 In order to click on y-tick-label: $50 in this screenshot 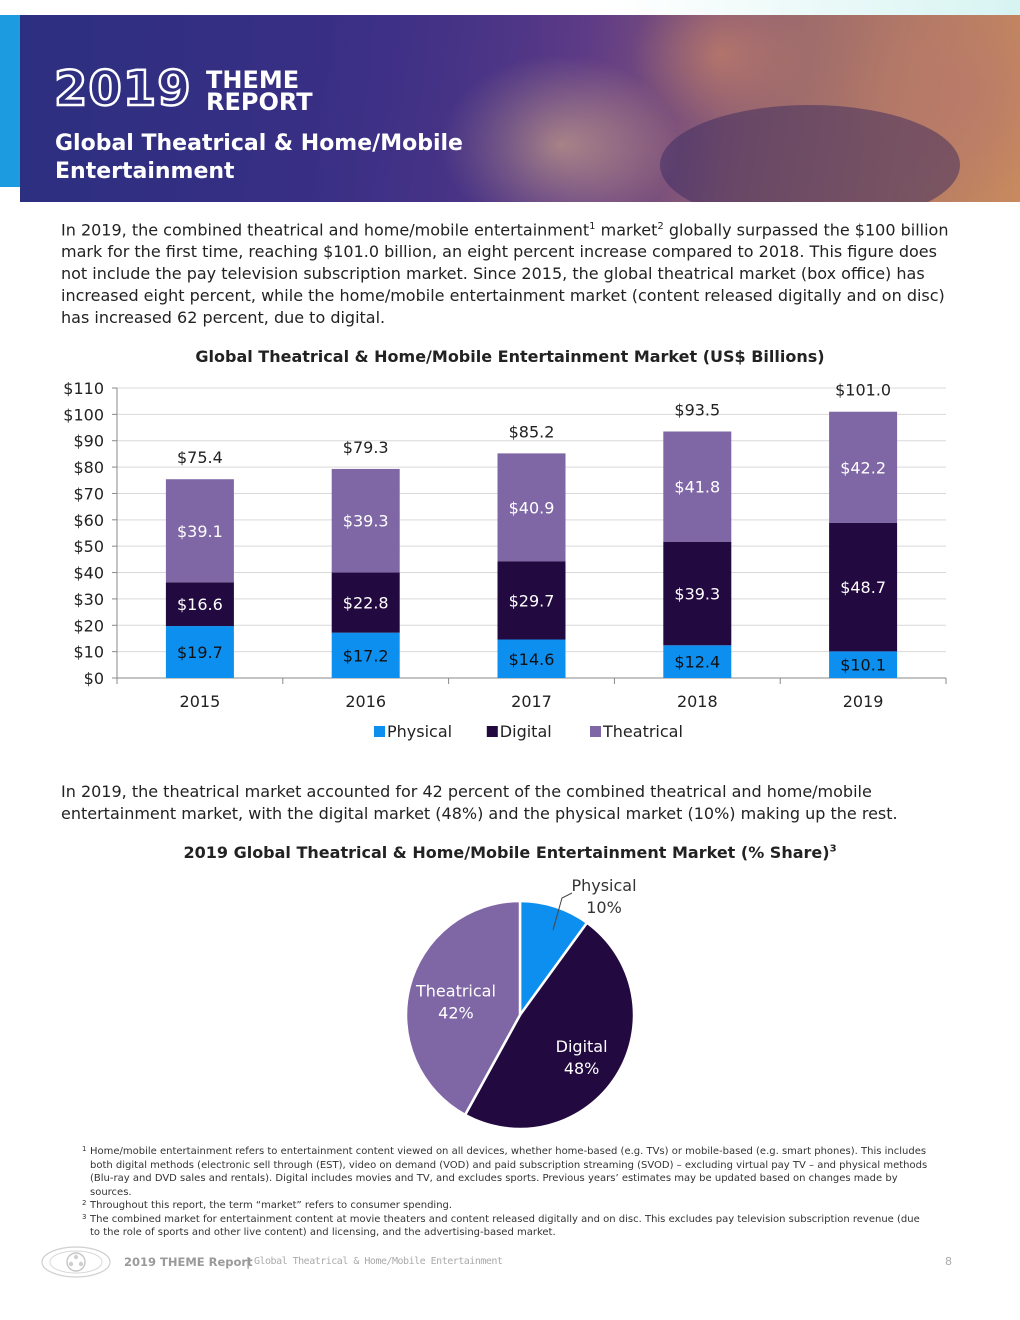, I will do `click(88, 546)`.